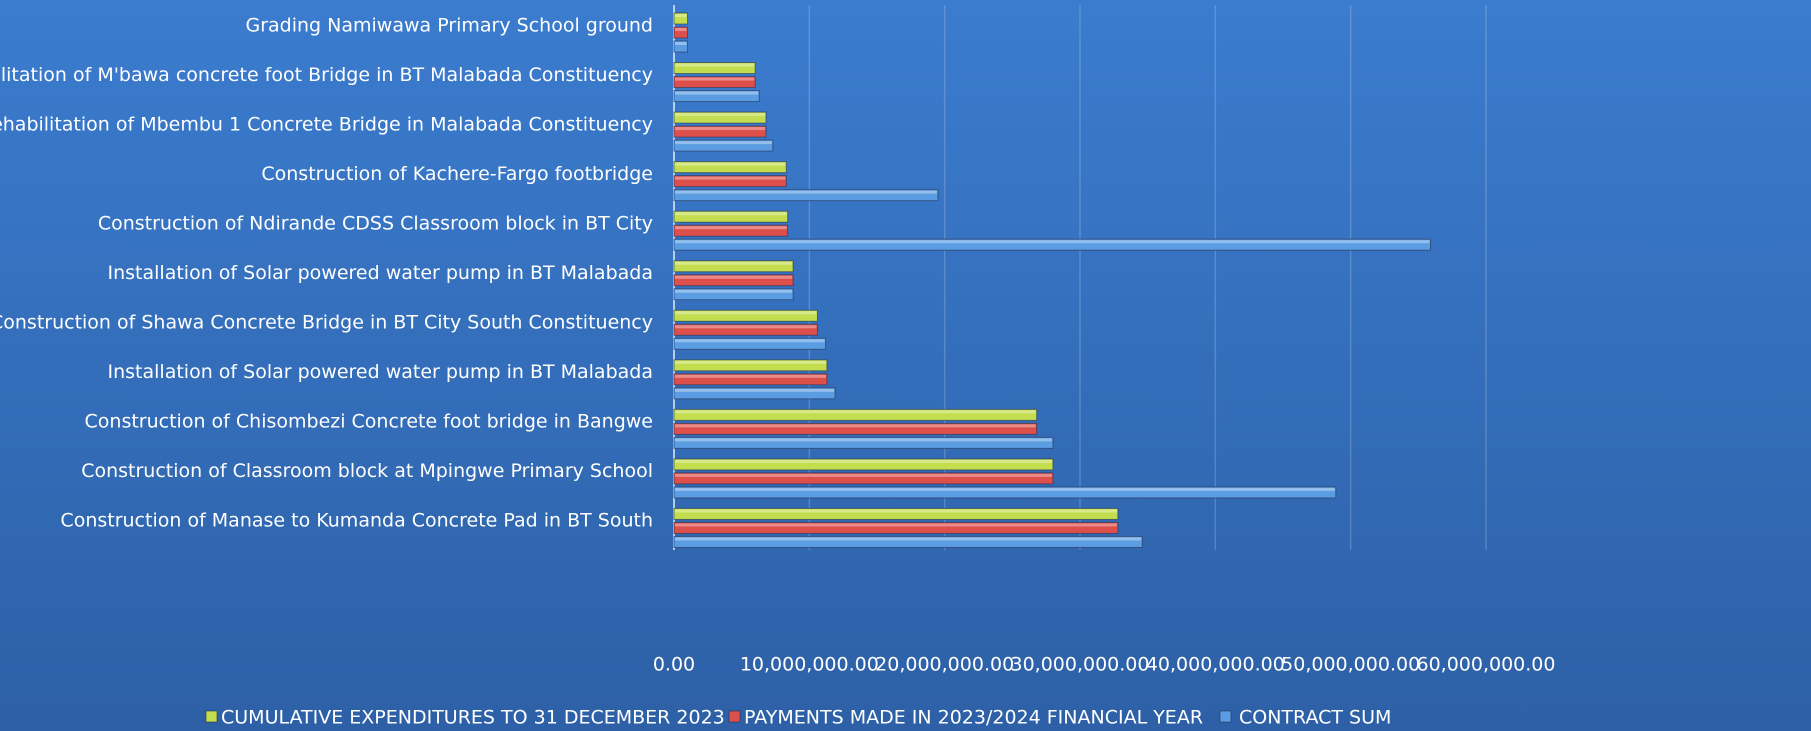 Image resolution: width=1811 pixels, height=731 pixels. I want to click on x-tick-label: 50,000,000.00, so click(1350, 665).